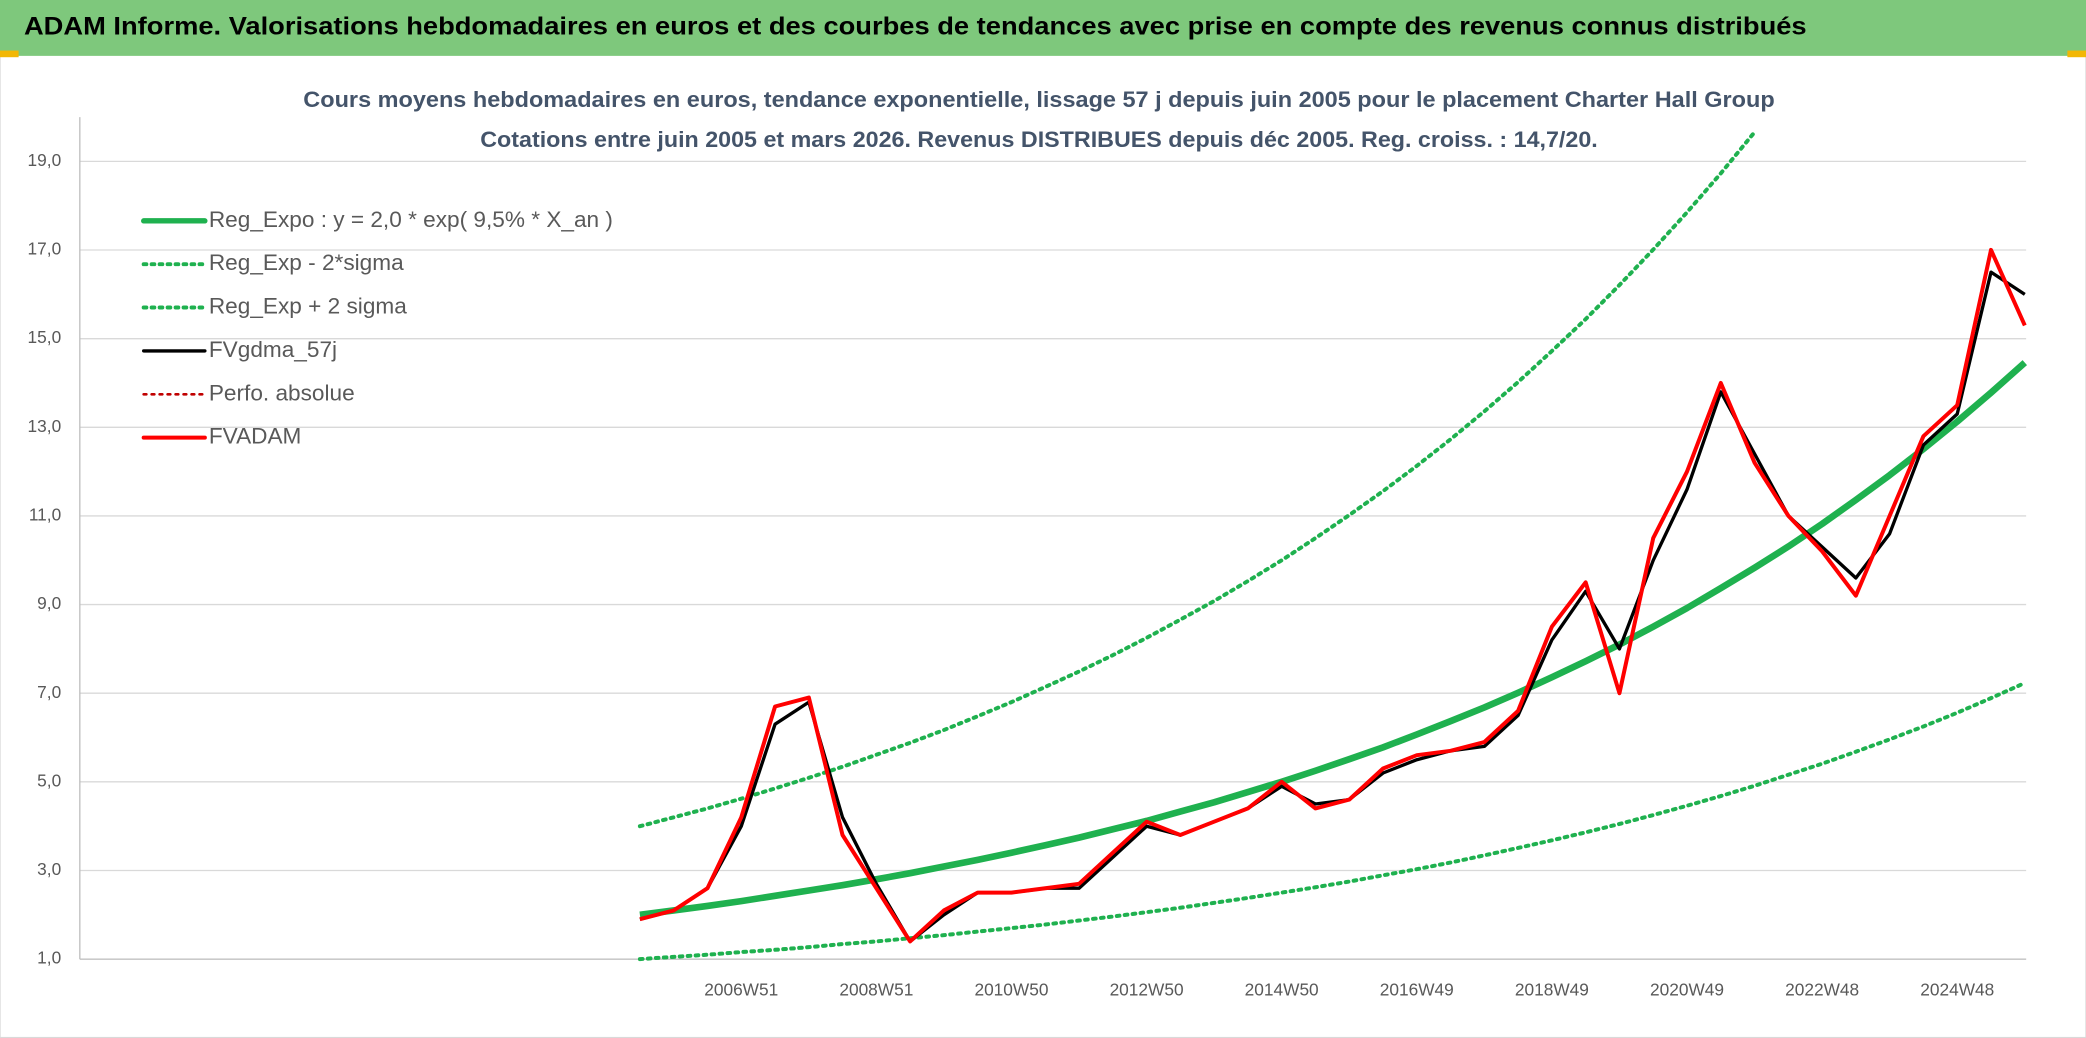 This screenshot has height=1038, width=2086. I want to click on y-tick-label: 3,0, so click(49, 869).